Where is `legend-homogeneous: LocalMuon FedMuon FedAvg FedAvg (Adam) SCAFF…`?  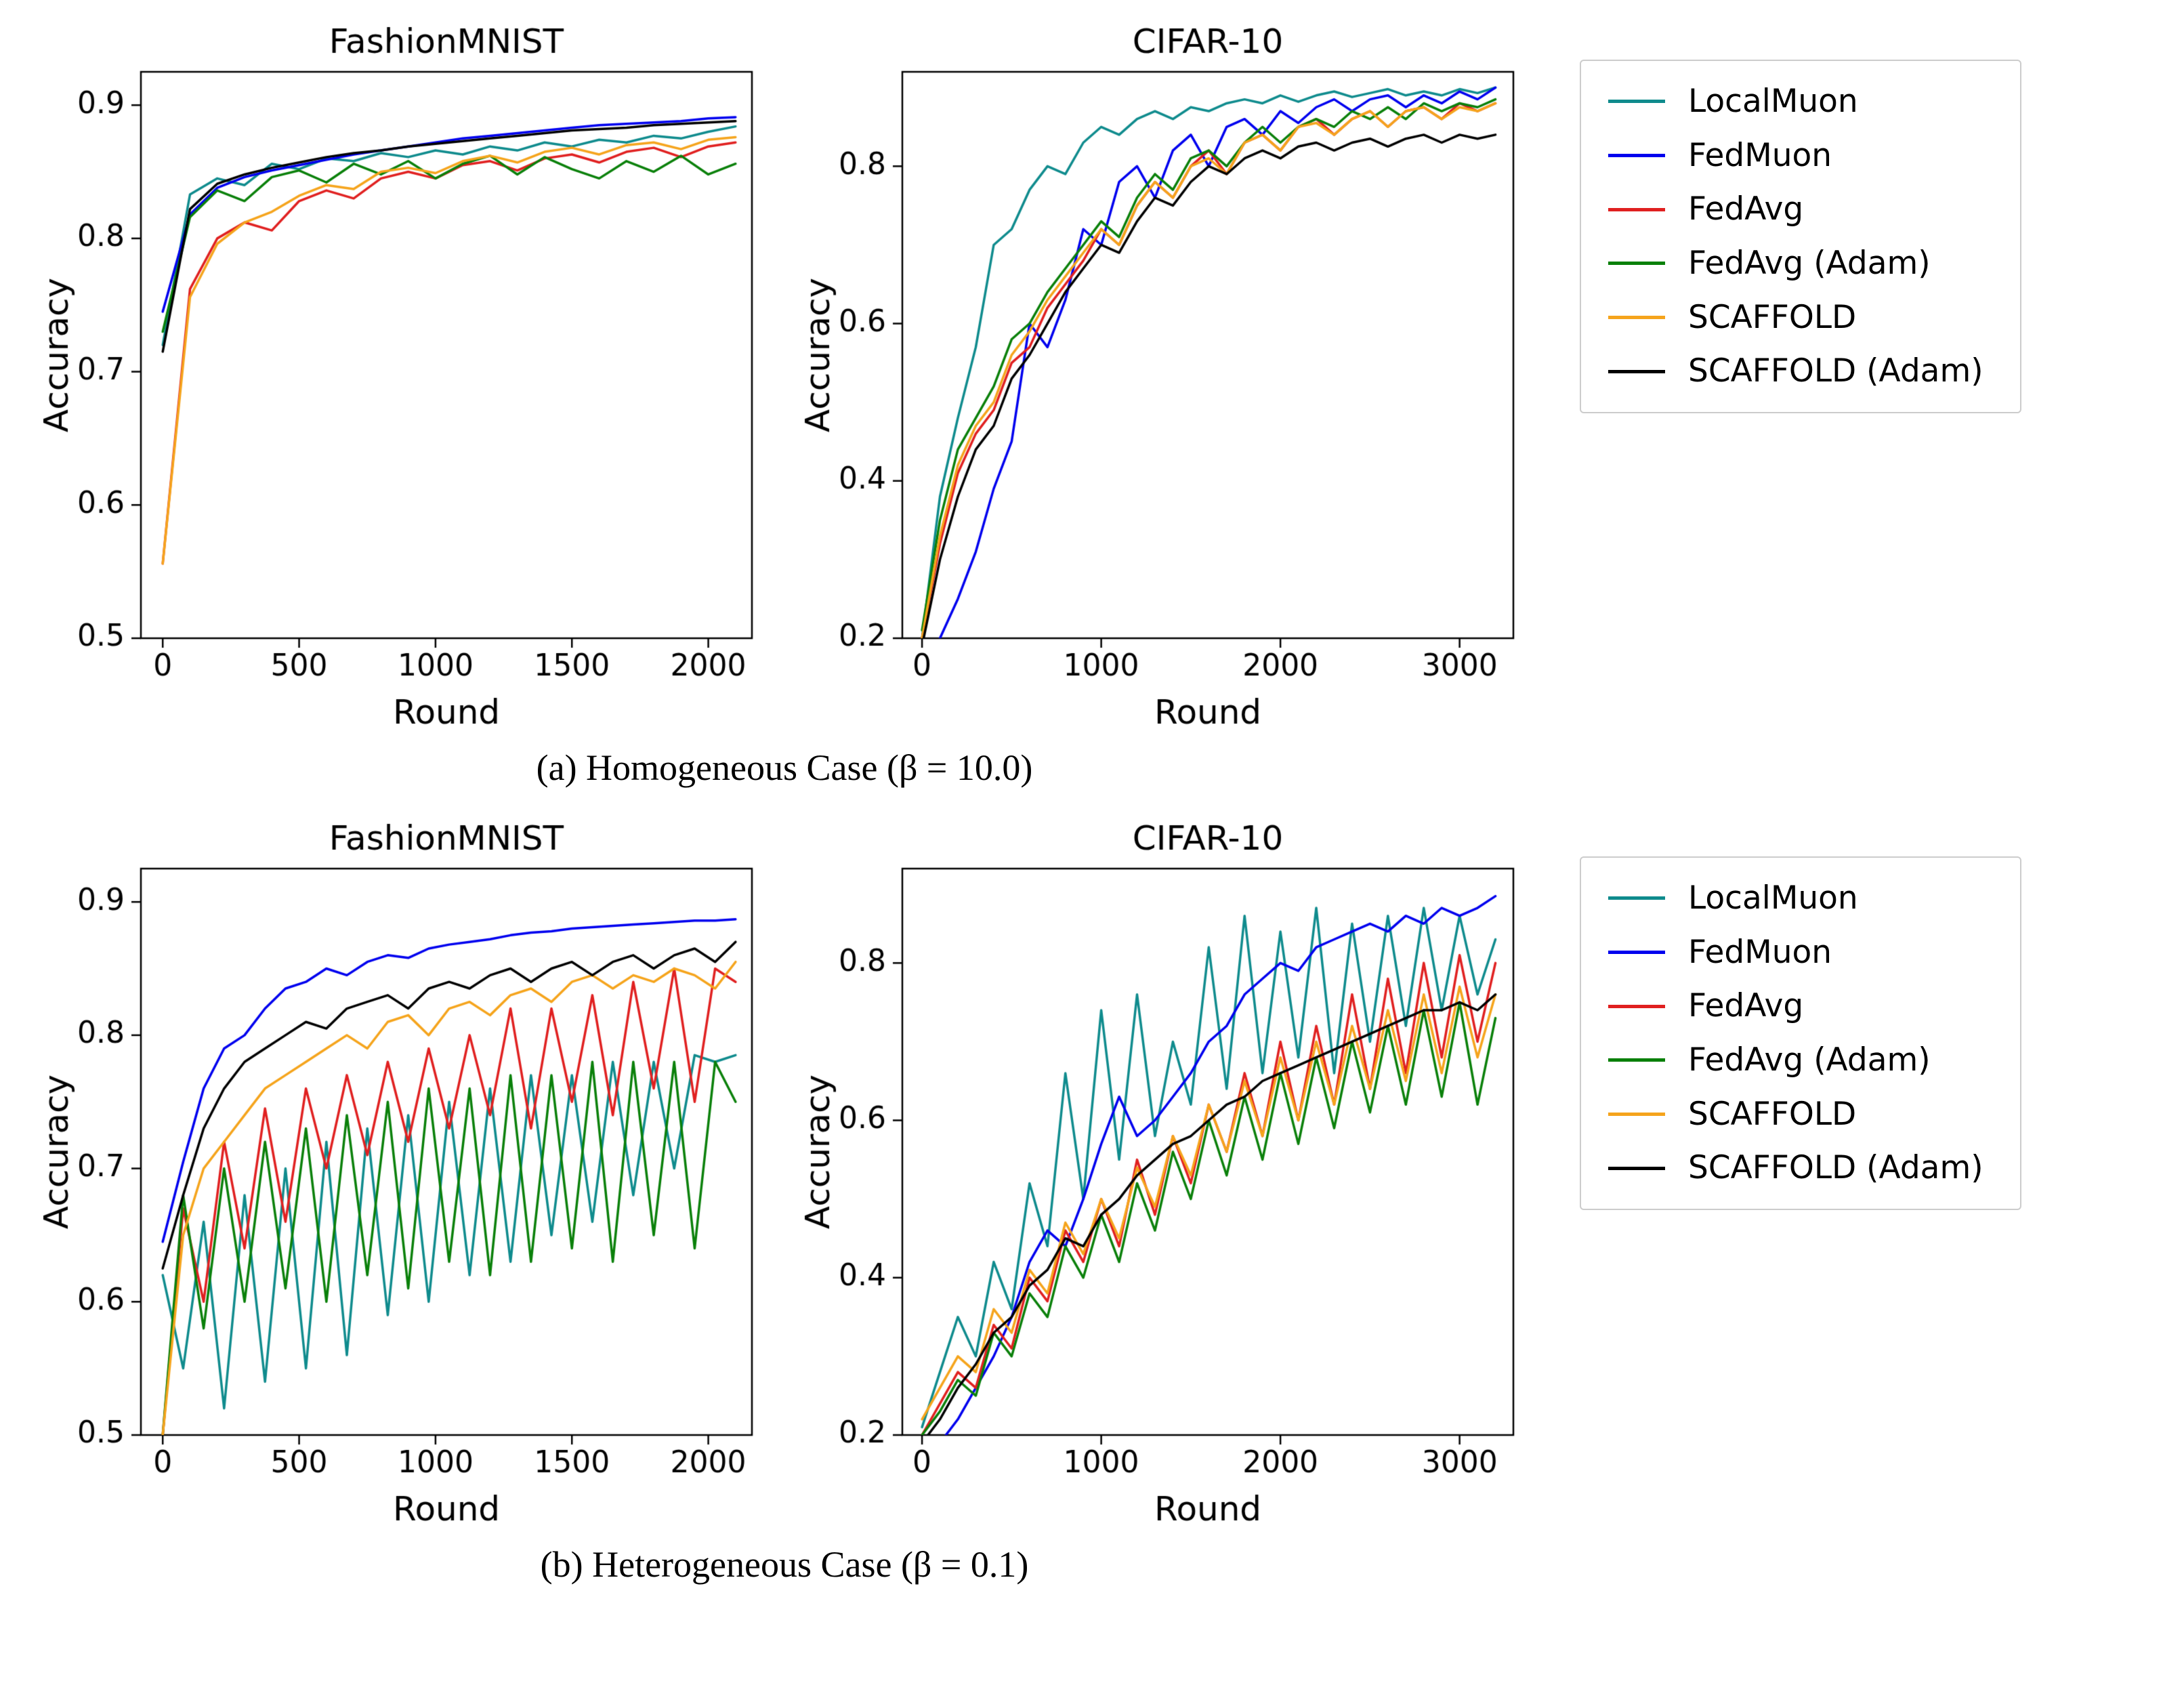 legend-homogeneous: LocalMuon FedMuon FedAvg FedAvg (Adam) SCAFF… is located at coordinates (1801, 237).